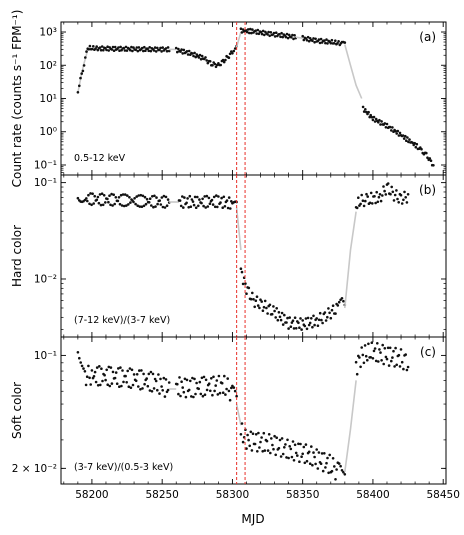 This screenshot has width=464, height=535. I want to click on gap-segment-c, so click(238, 414).